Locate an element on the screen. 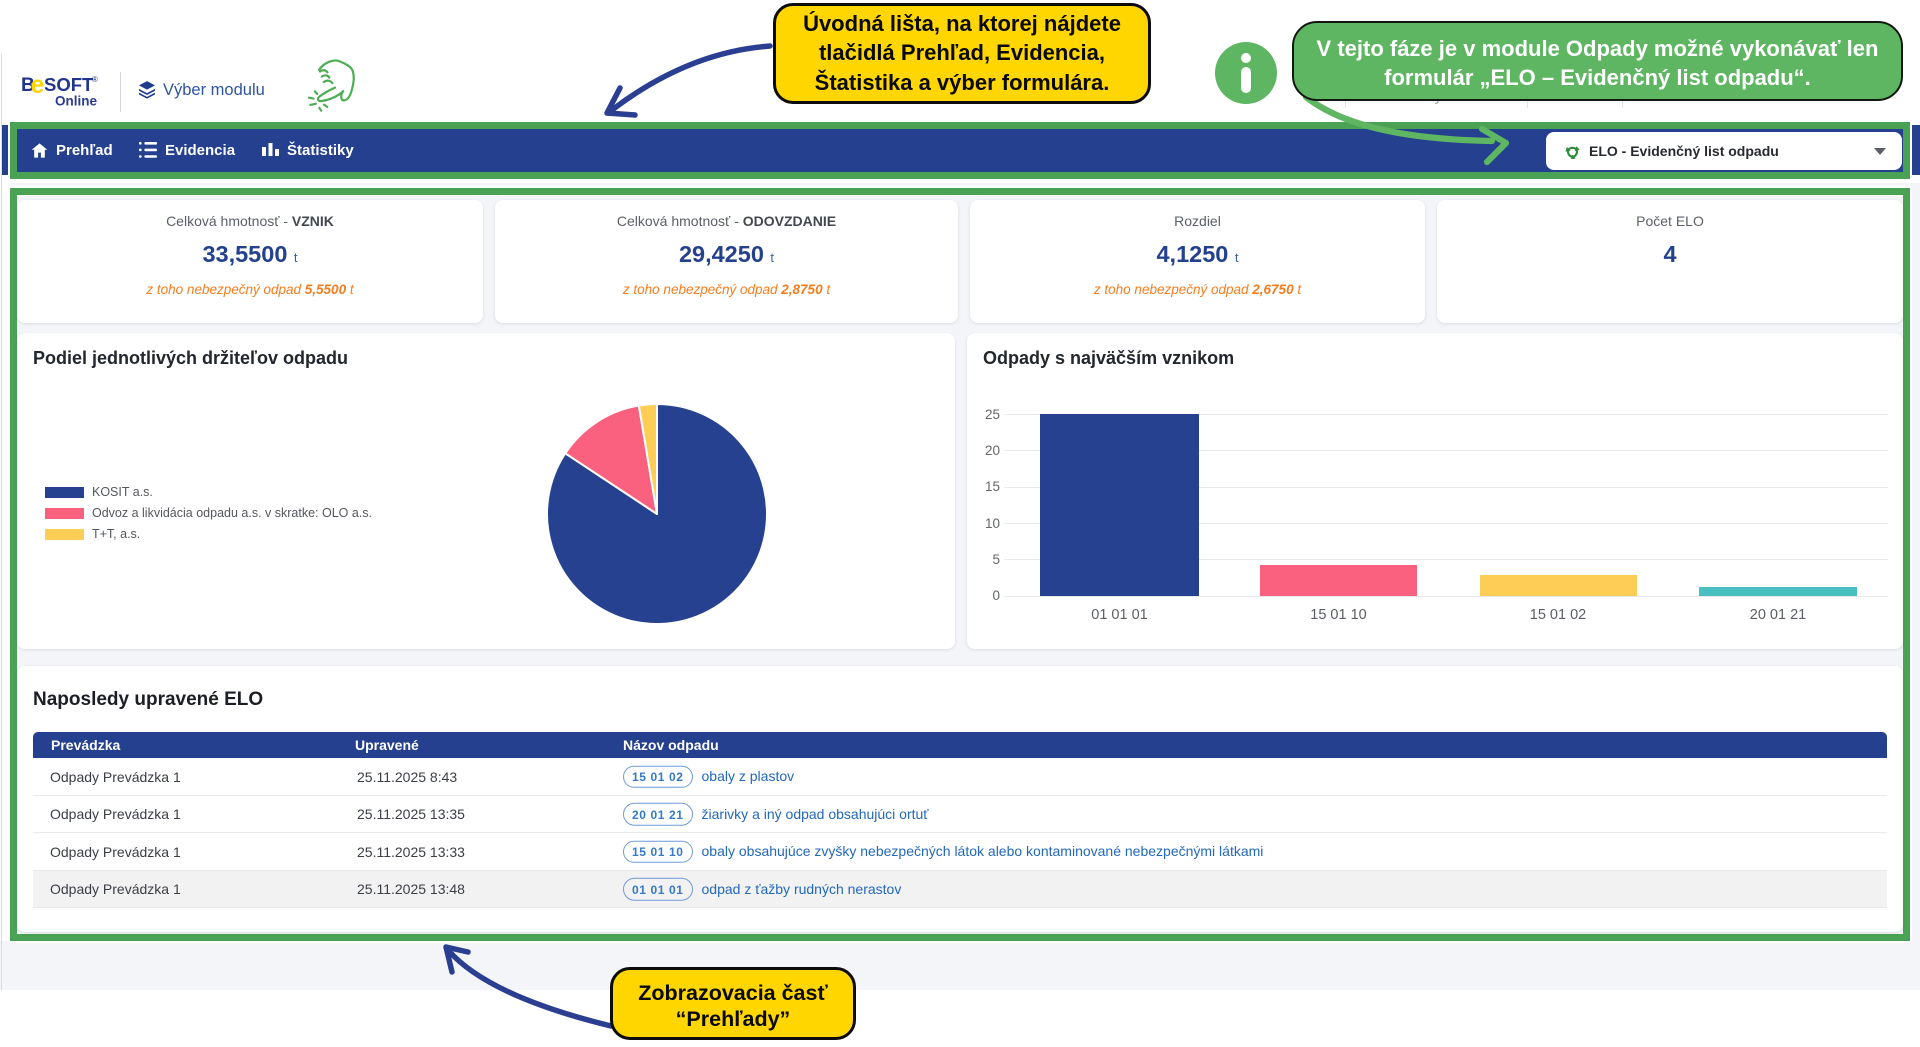 The image size is (1920, 1047). svg-text: SOFT is located at coordinates (69, 84).